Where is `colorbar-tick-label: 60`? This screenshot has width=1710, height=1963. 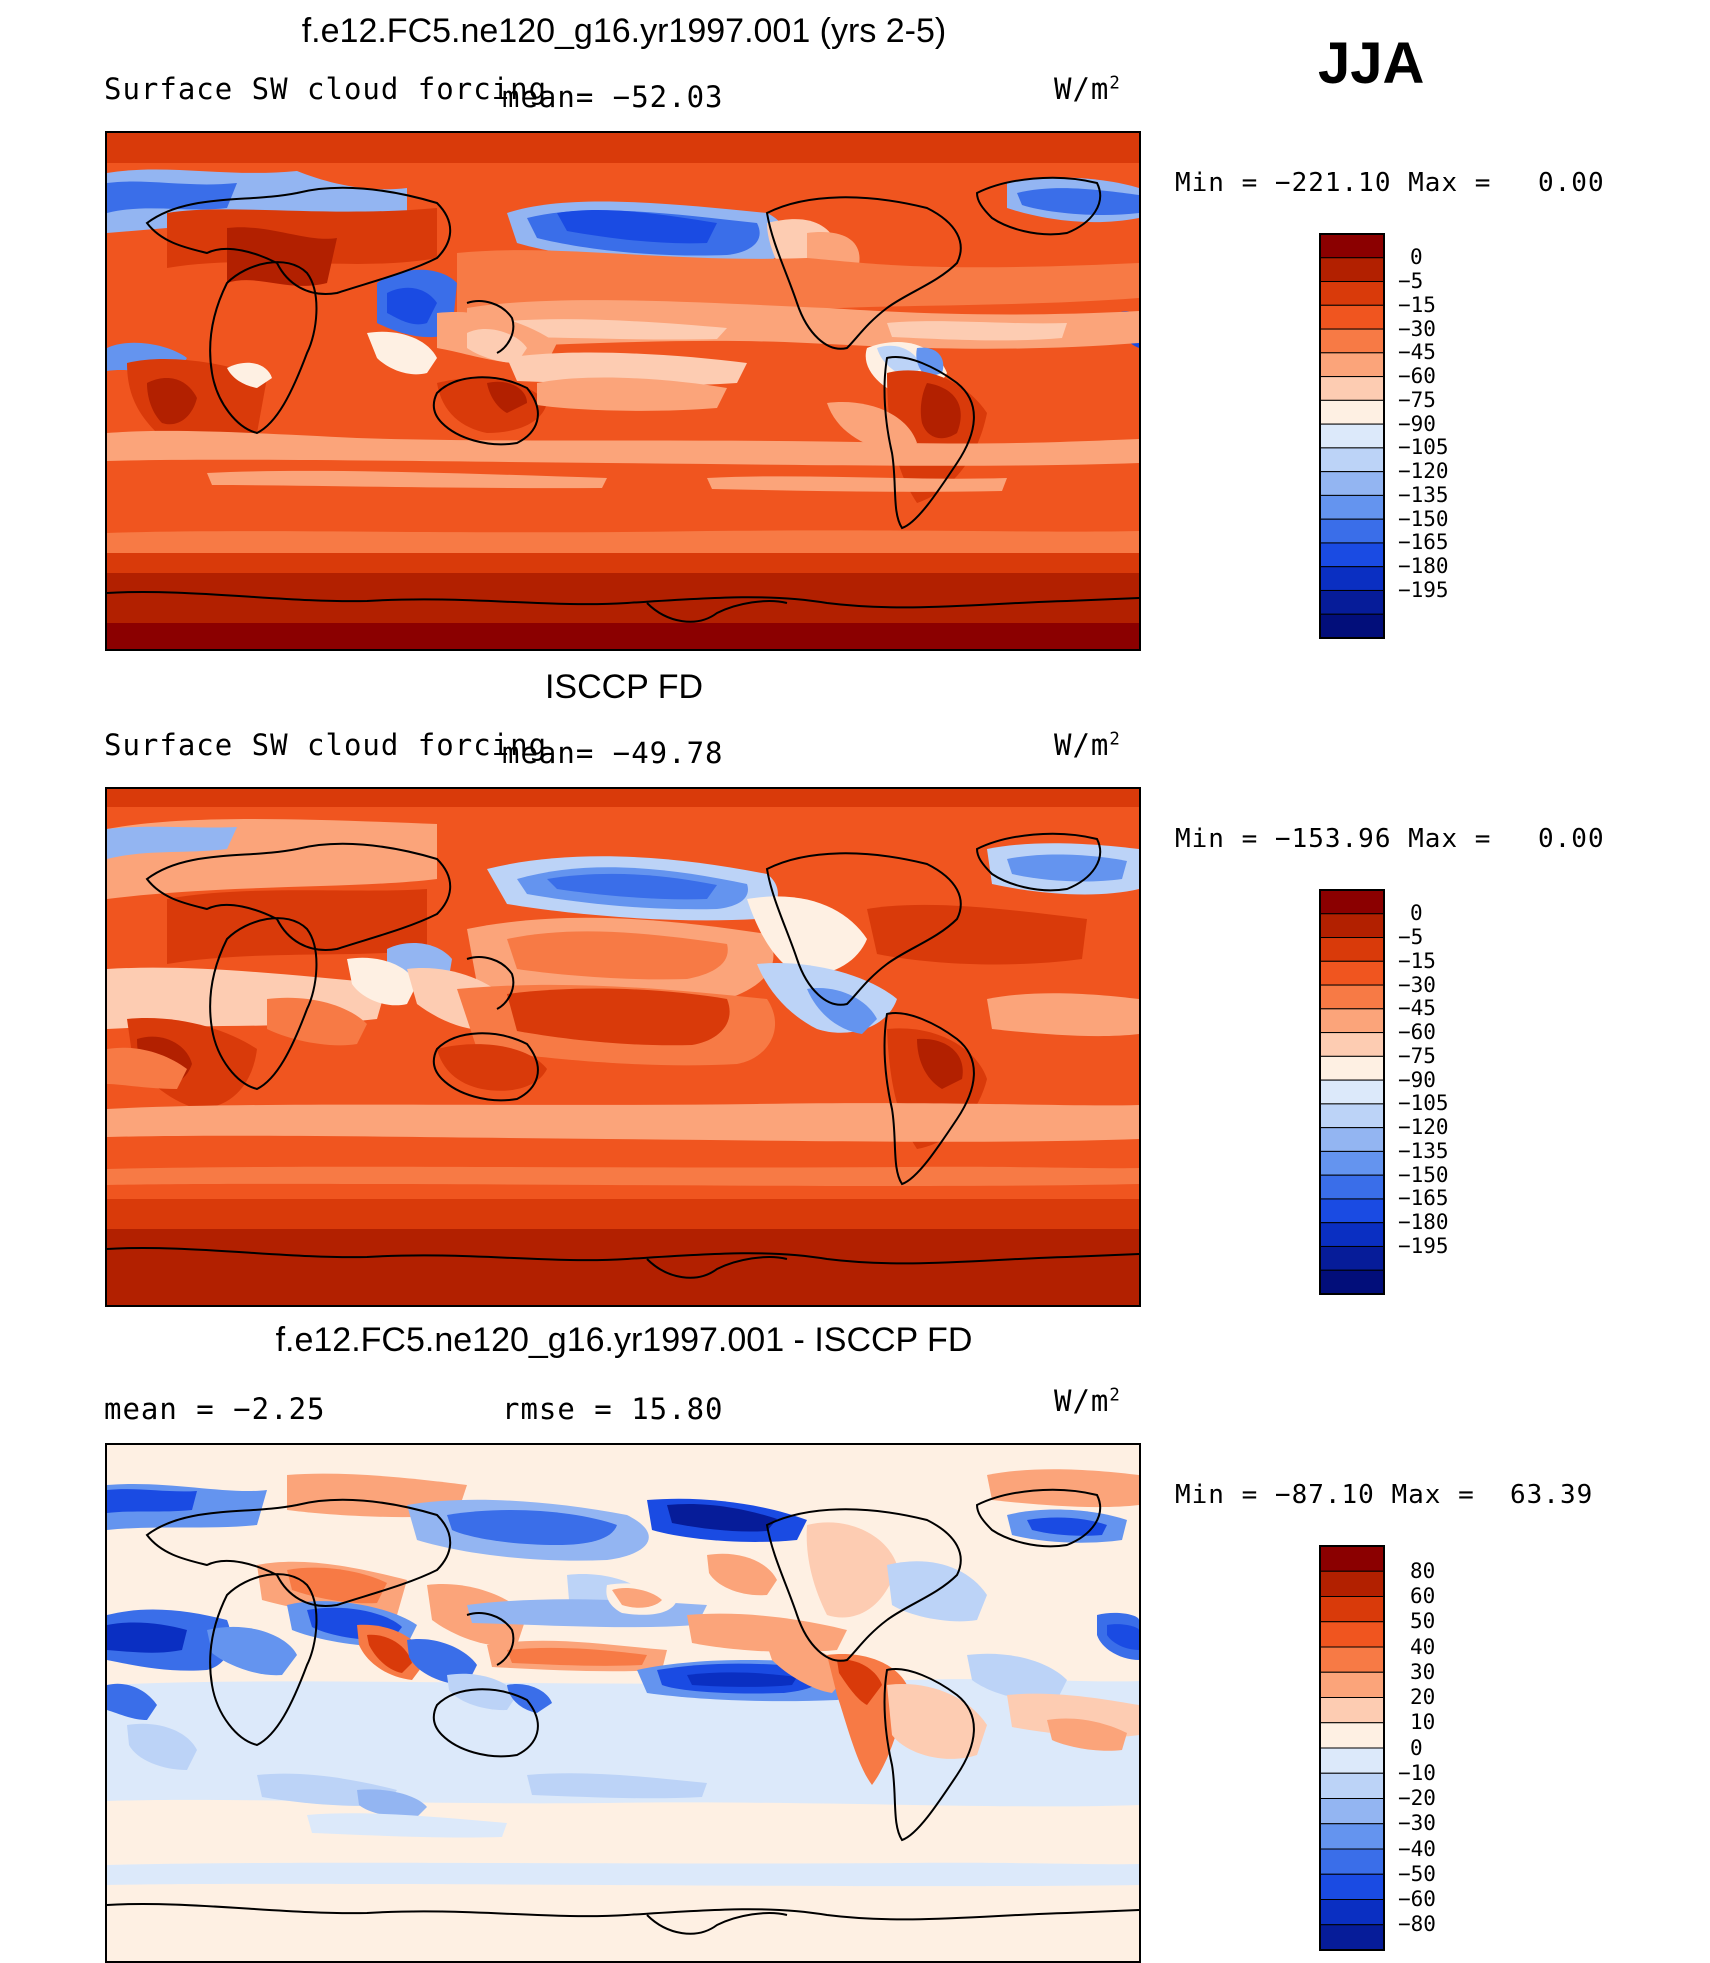
colorbar-tick-label: 60 is located at coordinates (1423, 1596).